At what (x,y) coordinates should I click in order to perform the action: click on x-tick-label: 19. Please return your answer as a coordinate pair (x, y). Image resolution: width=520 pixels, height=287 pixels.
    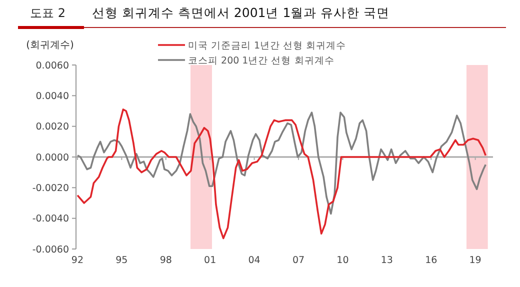
    Looking at the image, I should click on (475, 260).